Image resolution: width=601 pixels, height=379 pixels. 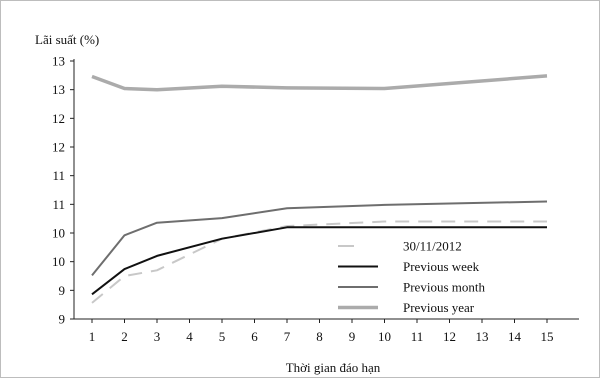 I want to click on x-tick-label: 6, so click(x=254, y=336).